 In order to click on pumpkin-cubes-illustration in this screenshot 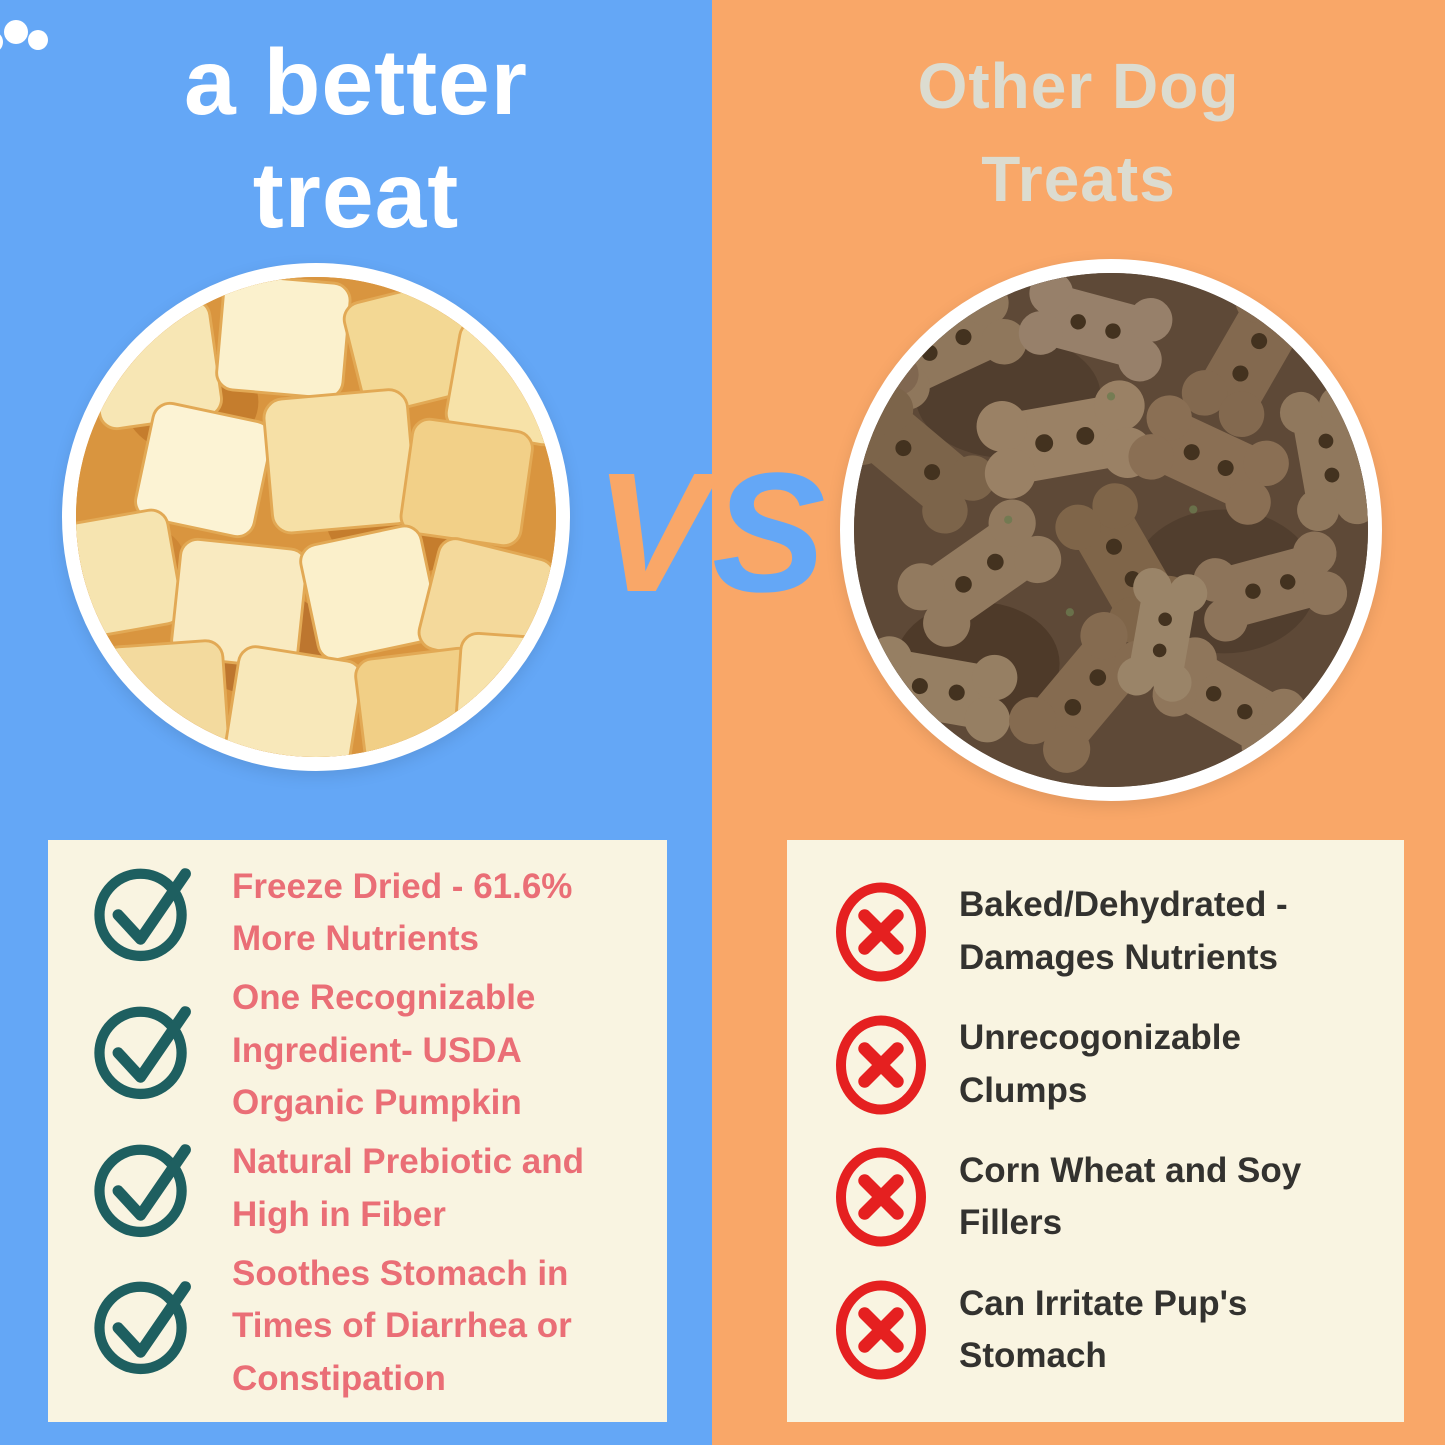, I will do `click(316, 517)`.